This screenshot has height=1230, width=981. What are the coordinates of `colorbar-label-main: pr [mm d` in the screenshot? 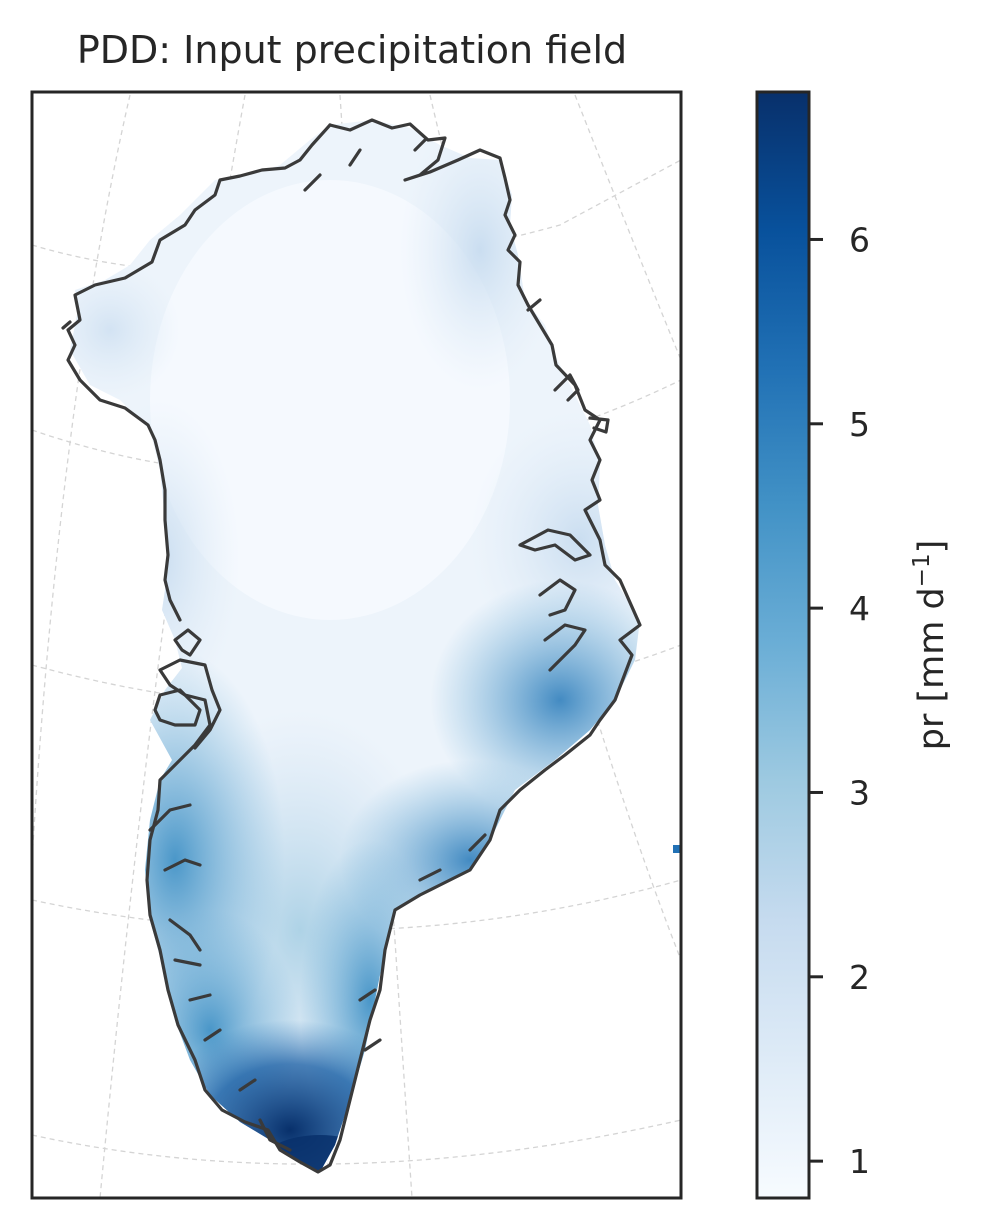 It's located at (932, 668).